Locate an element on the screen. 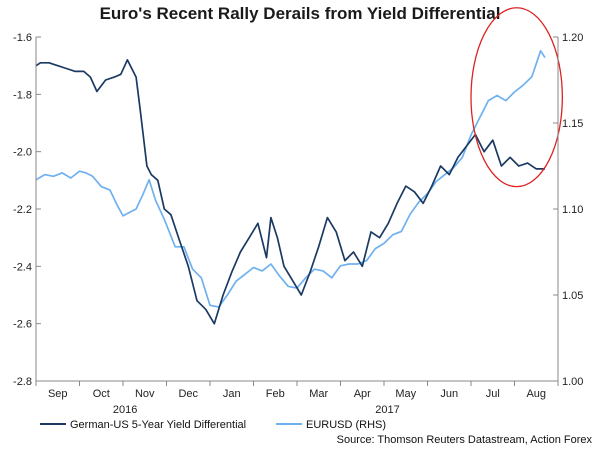 This screenshot has height=450, width=600. x-tick-label-year: 2016 is located at coordinates (125, 410).